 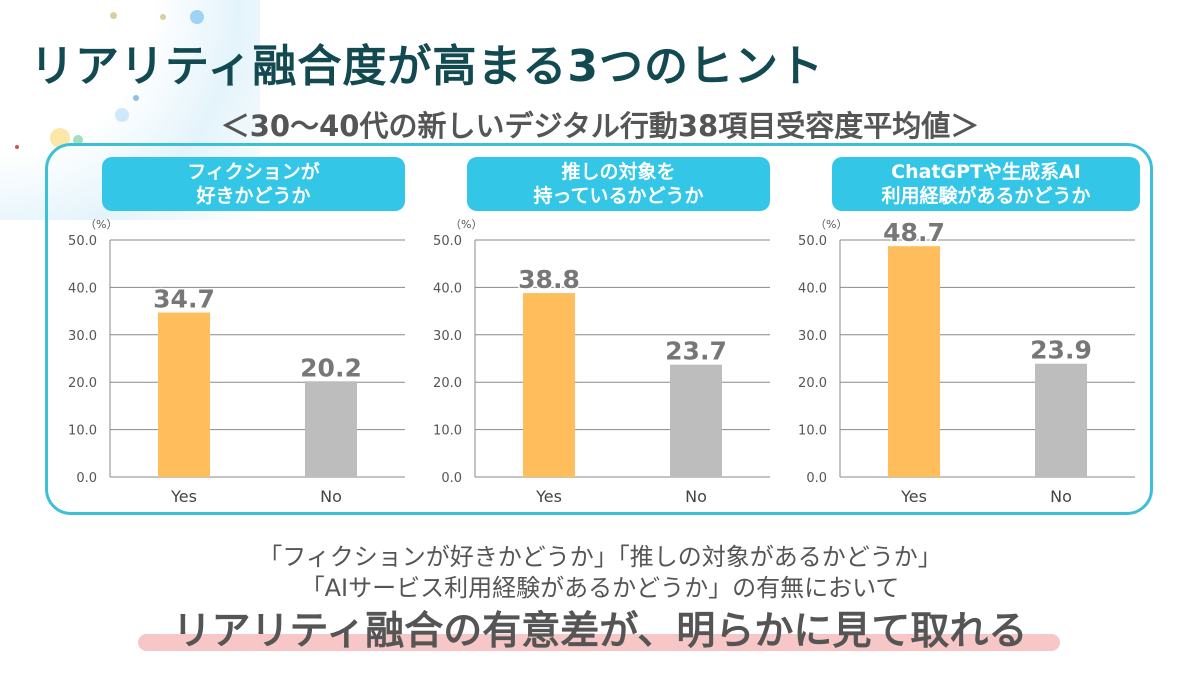 I want to click on conclusion-text: リアリティ融合の有意差が、明らかに見て取れる, so click(x=600, y=631).